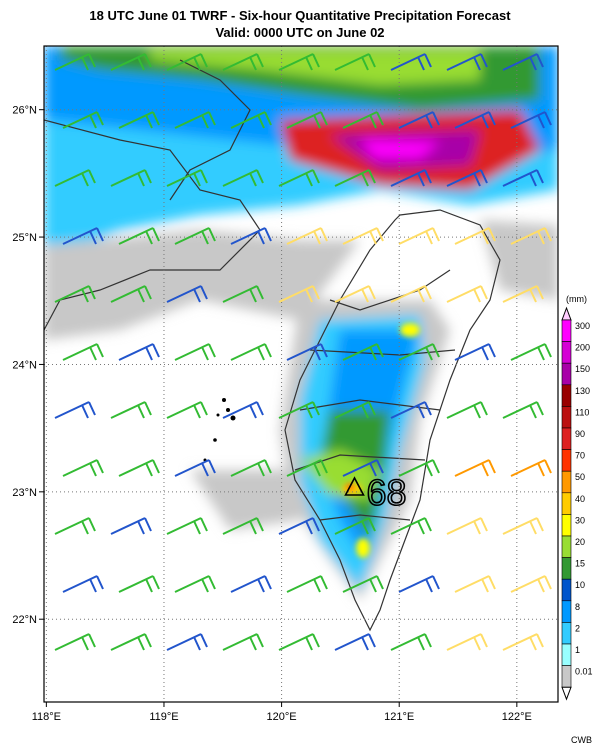 The height and width of the screenshot is (750, 600). I want to click on colorbar-level-label: 200, so click(582, 348).